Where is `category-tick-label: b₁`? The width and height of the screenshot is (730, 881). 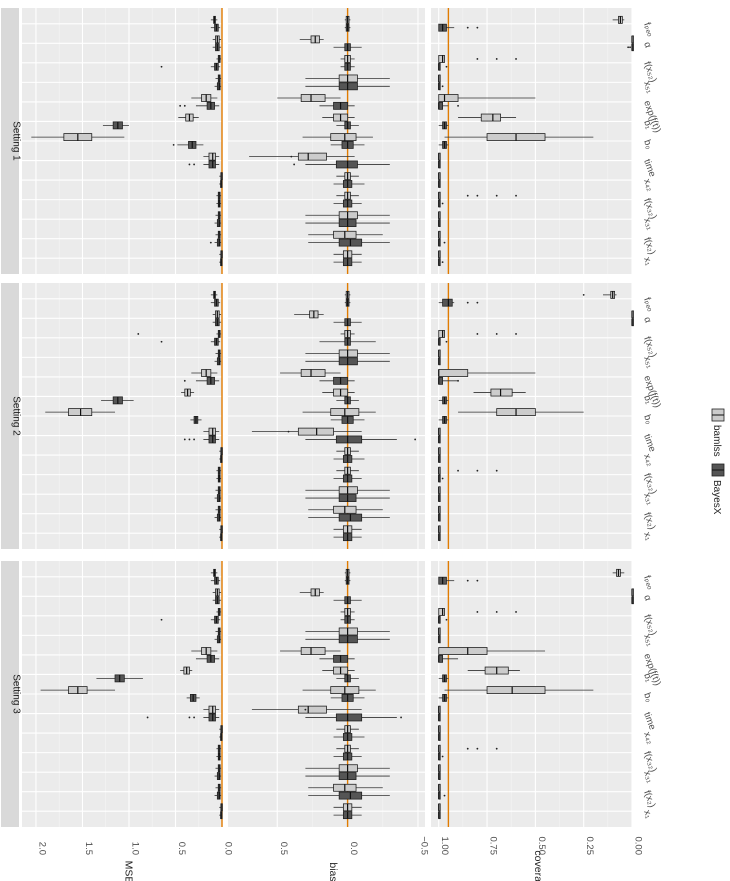 category-tick-label: b₁ is located at coordinates (647, 125).